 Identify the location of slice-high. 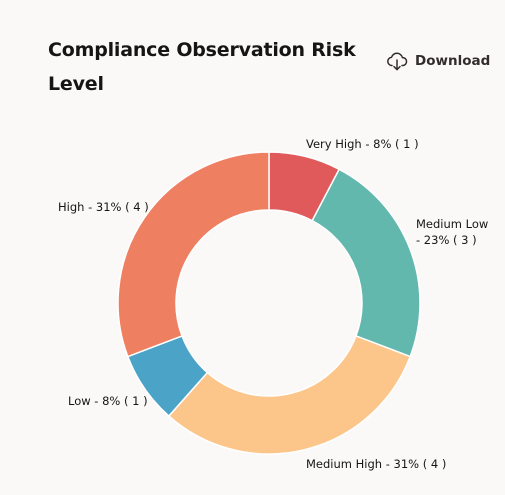
(193, 254).